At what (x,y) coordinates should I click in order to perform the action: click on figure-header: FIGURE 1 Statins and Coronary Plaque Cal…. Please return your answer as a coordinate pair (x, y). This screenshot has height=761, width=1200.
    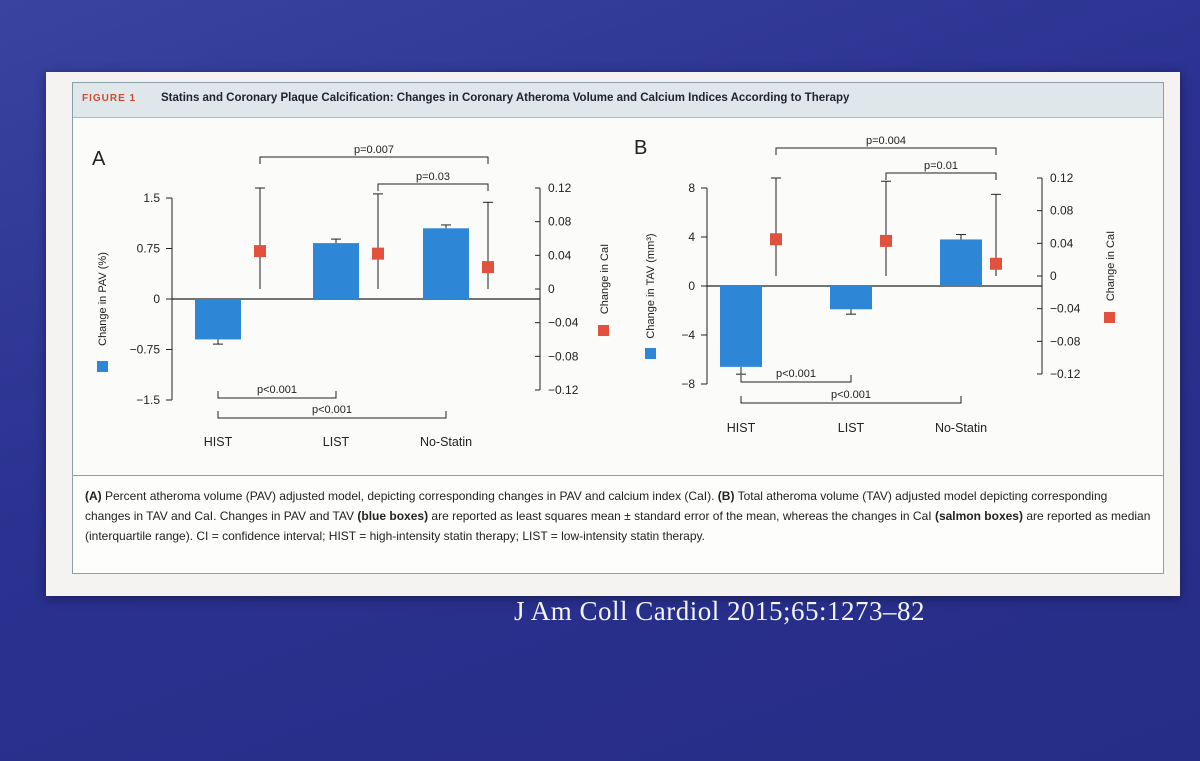
    Looking at the image, I should click on (618, 100).